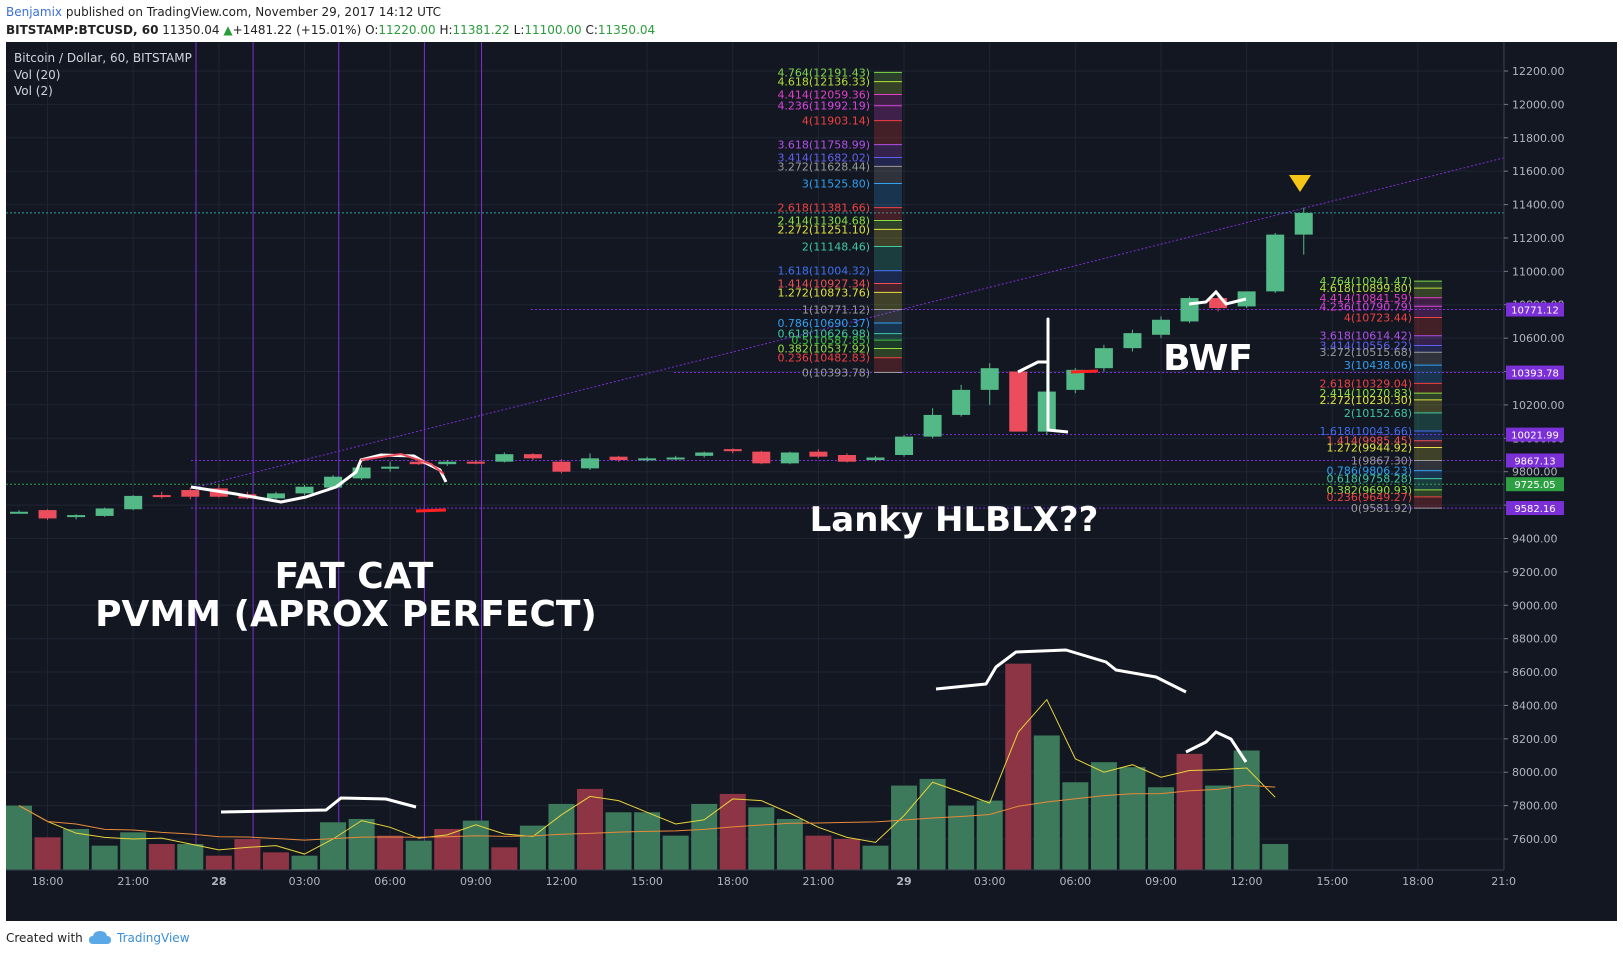  Describe the element at coordinates (903, 881) in the screenshot. I see `time-tick-label: 29` at that location.